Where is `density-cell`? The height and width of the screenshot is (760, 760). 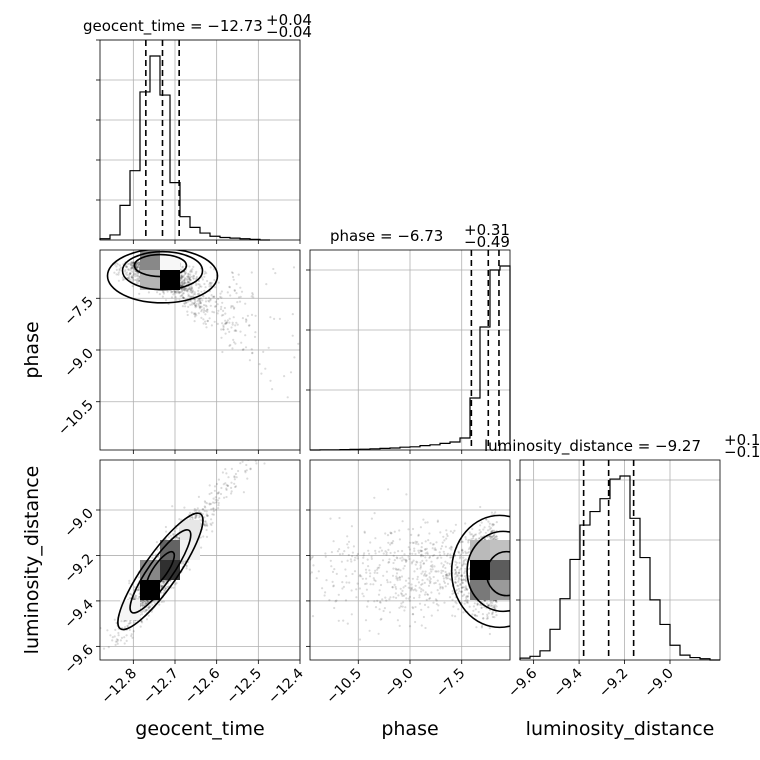 density-cell is located at coordinates (170, 280).